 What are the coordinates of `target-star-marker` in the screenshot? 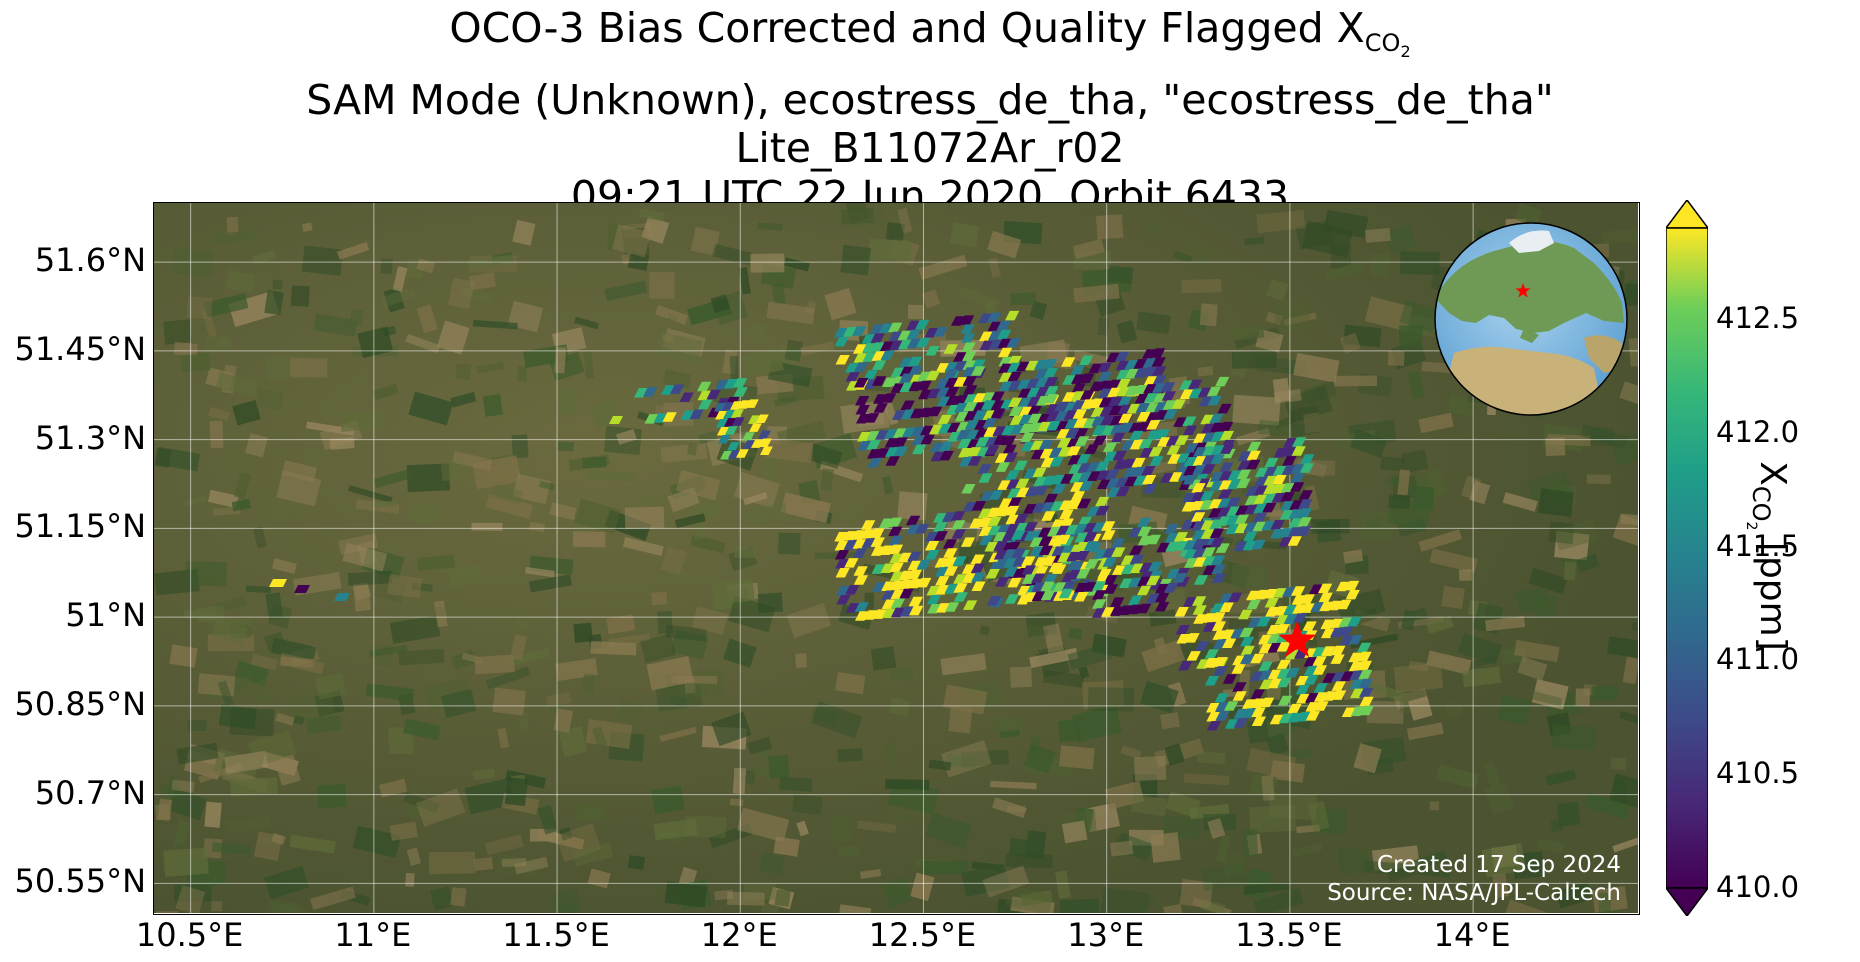 It's located at (1297, 638).